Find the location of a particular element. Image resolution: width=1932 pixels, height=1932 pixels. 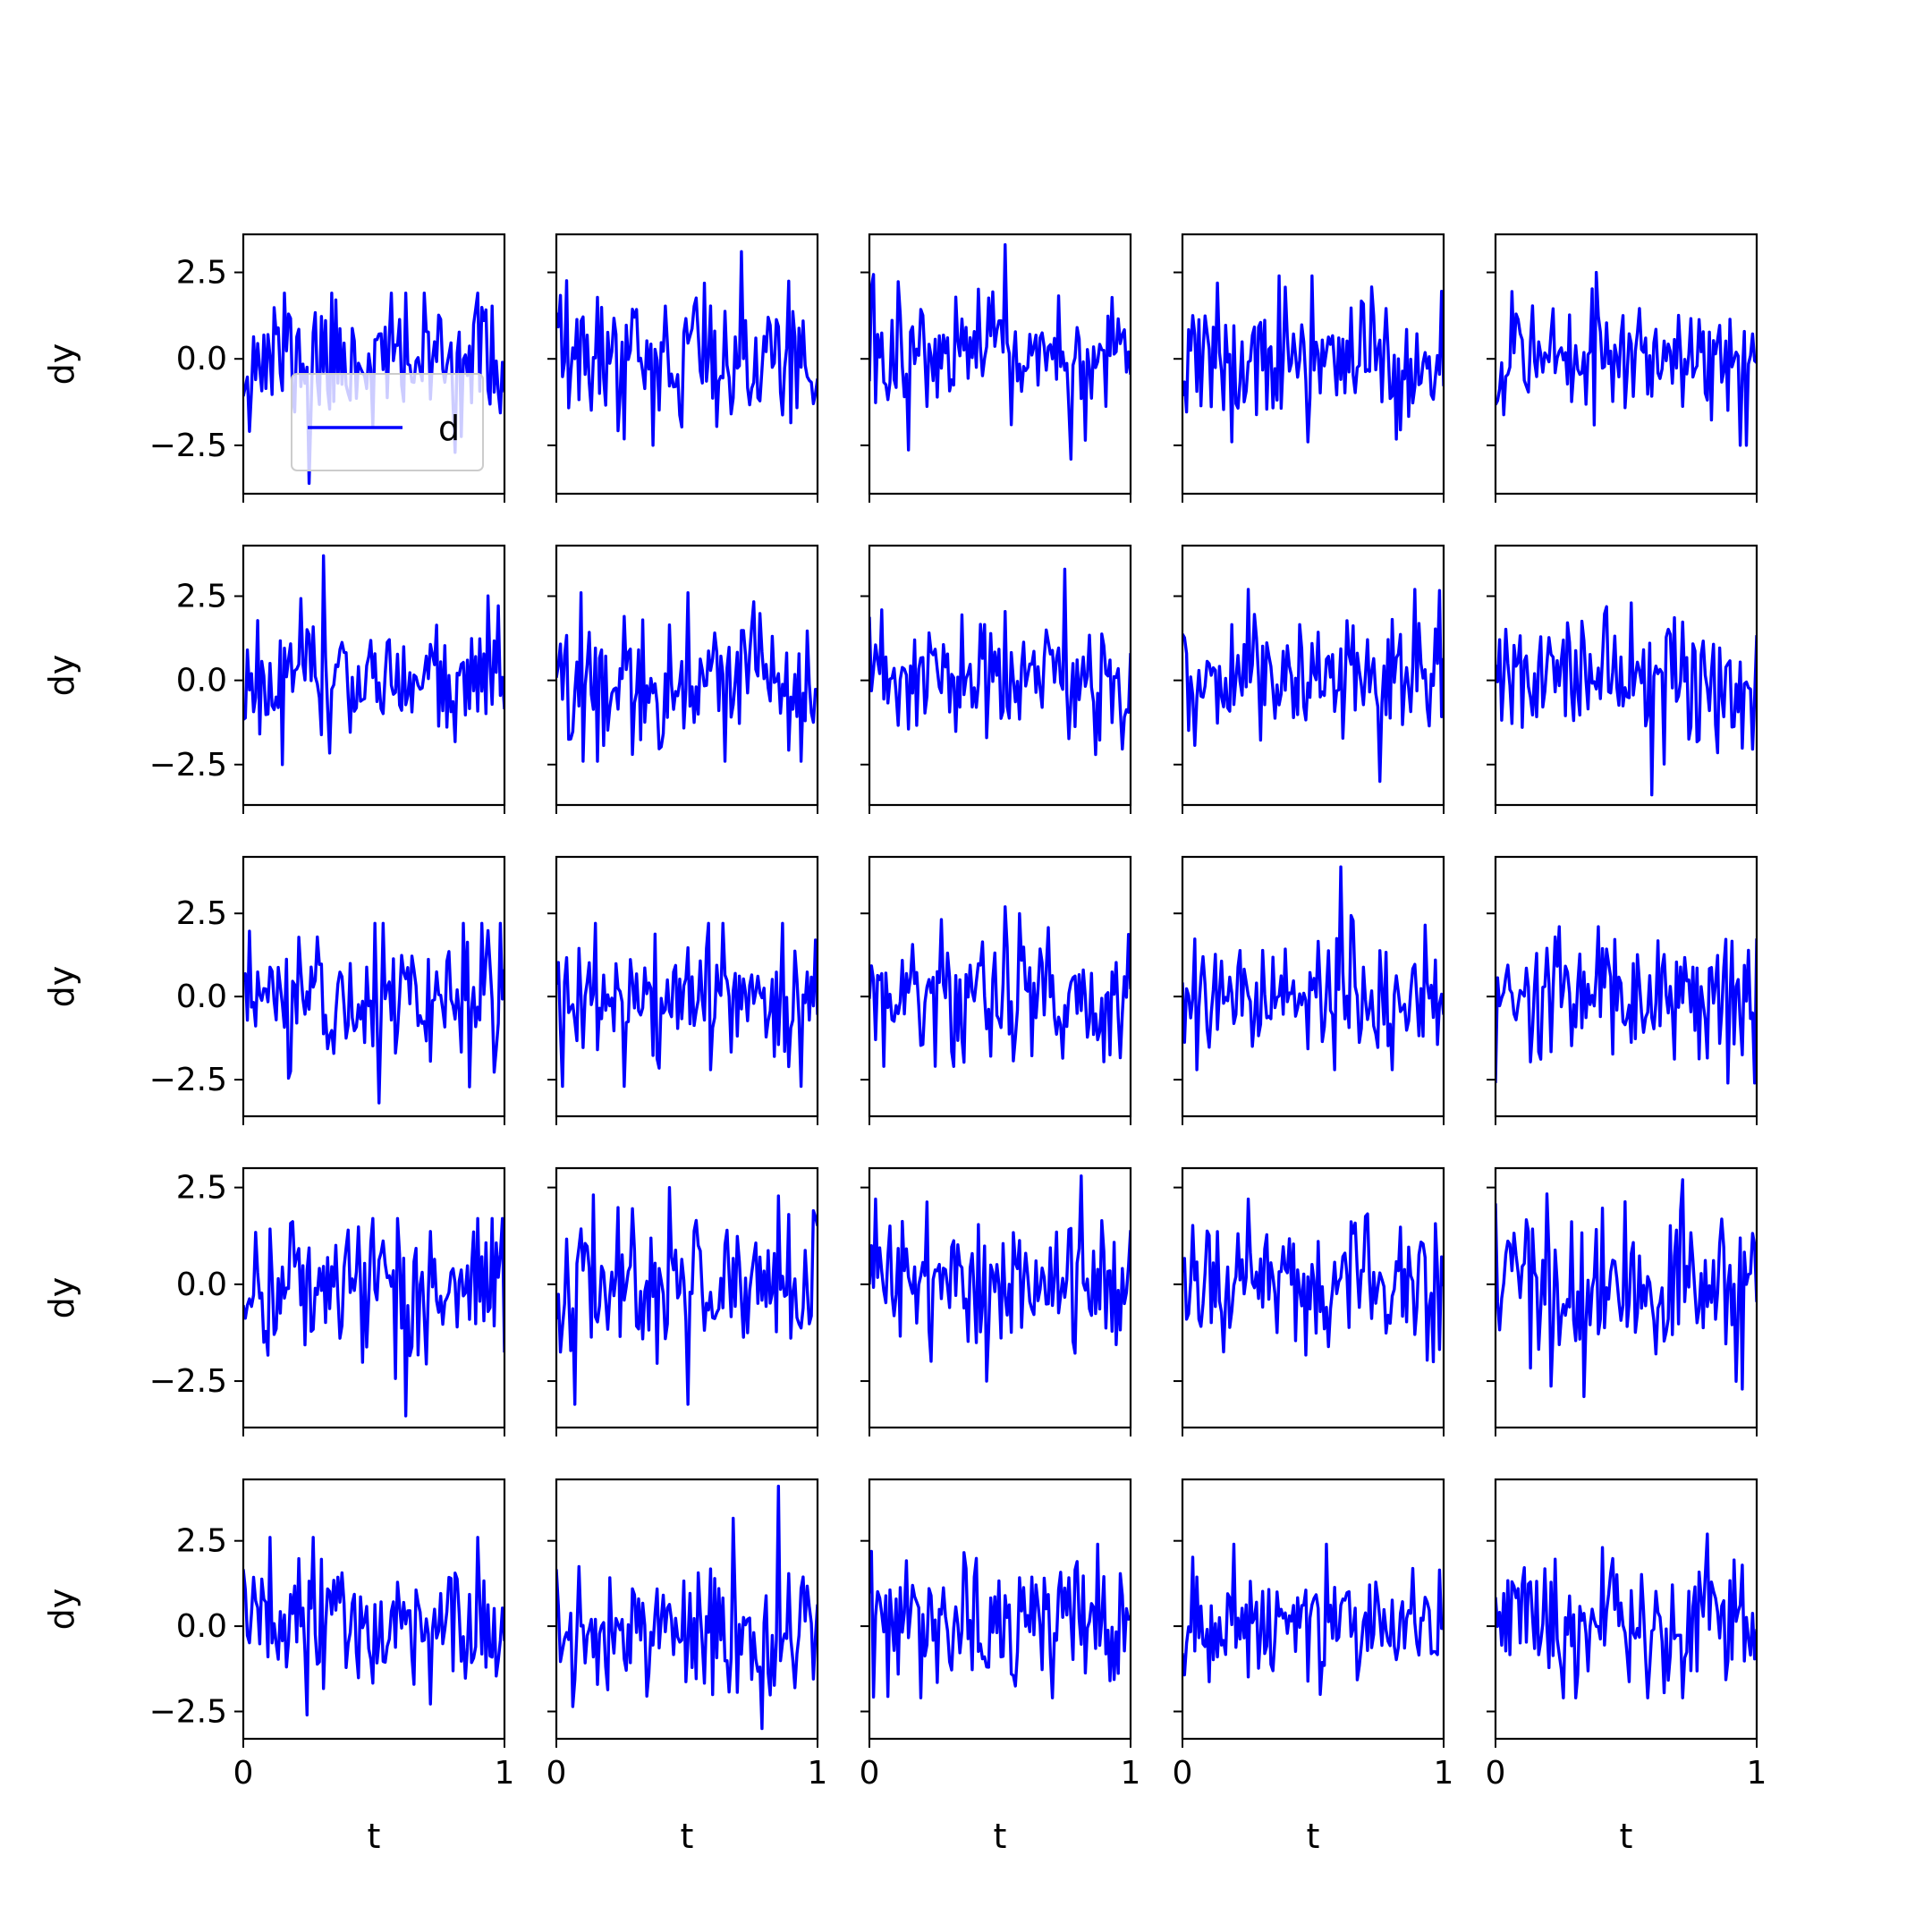

series-line-r0-c2 is located at coordinates (1000, 352).